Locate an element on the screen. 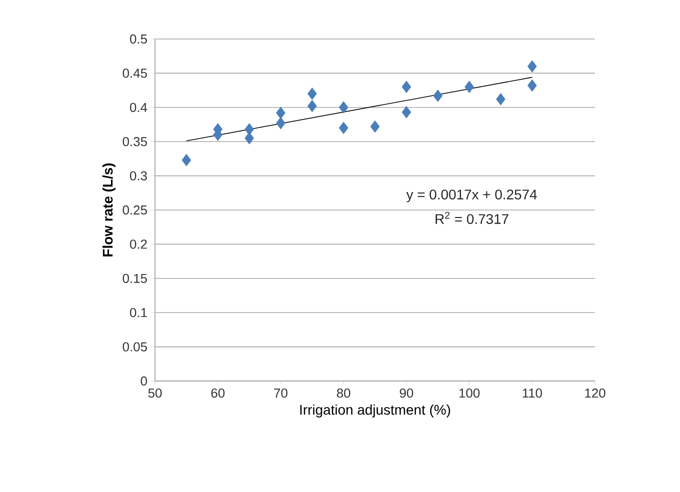 This screenshot has height=492, width=680. y-tick-label: 0.15 is located at coordinates (134, 278).